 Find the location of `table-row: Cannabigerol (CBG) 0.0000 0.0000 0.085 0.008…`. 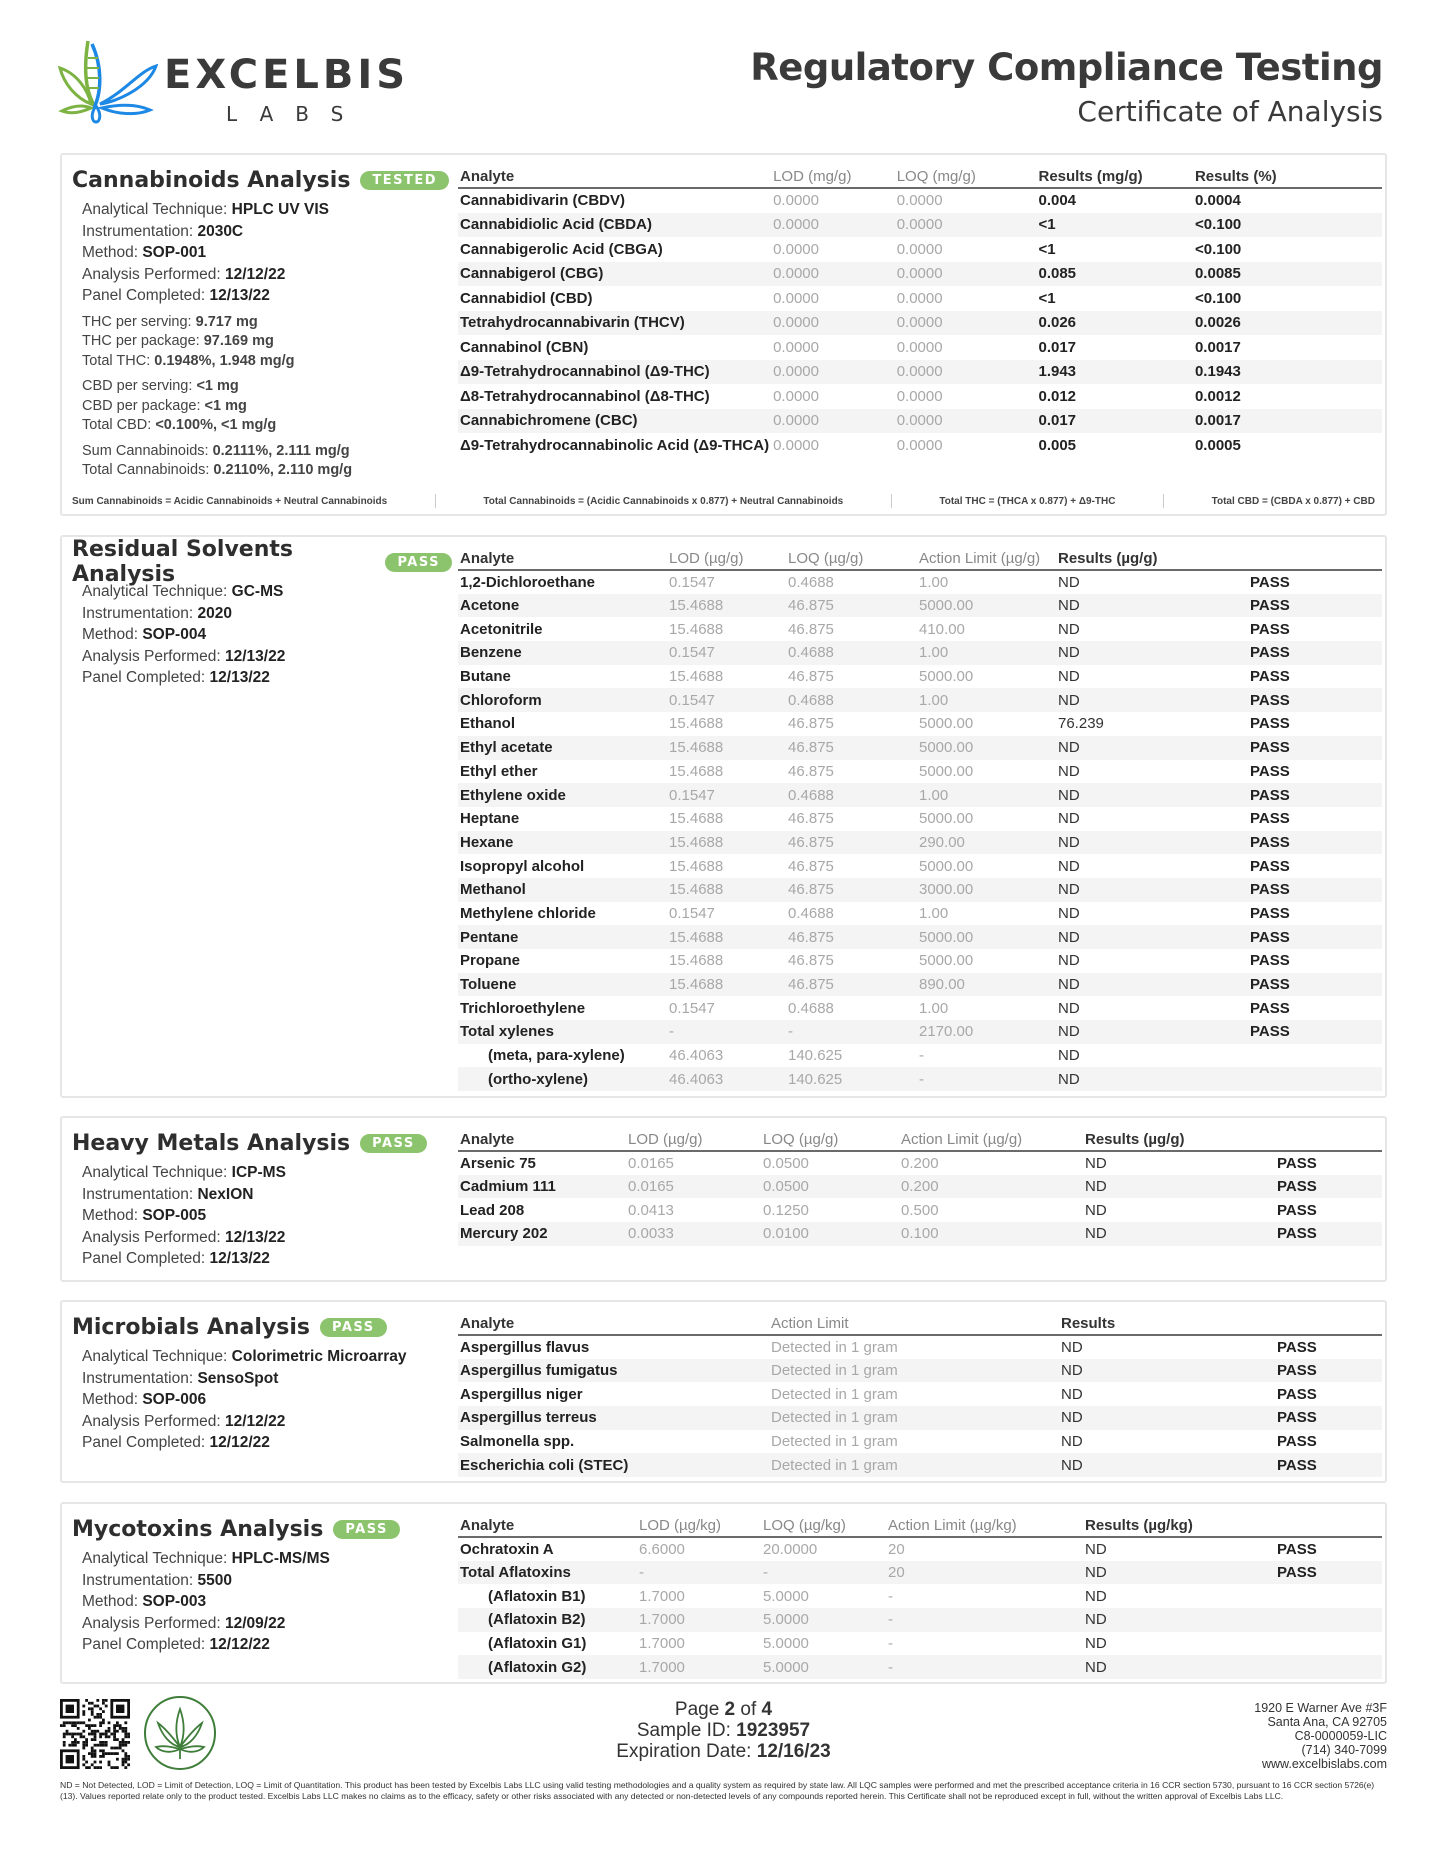

table-row: Cannabigerol (CBG) 0.0000 0.0000 0.085 0.008… is located at coordinates (920, 273).